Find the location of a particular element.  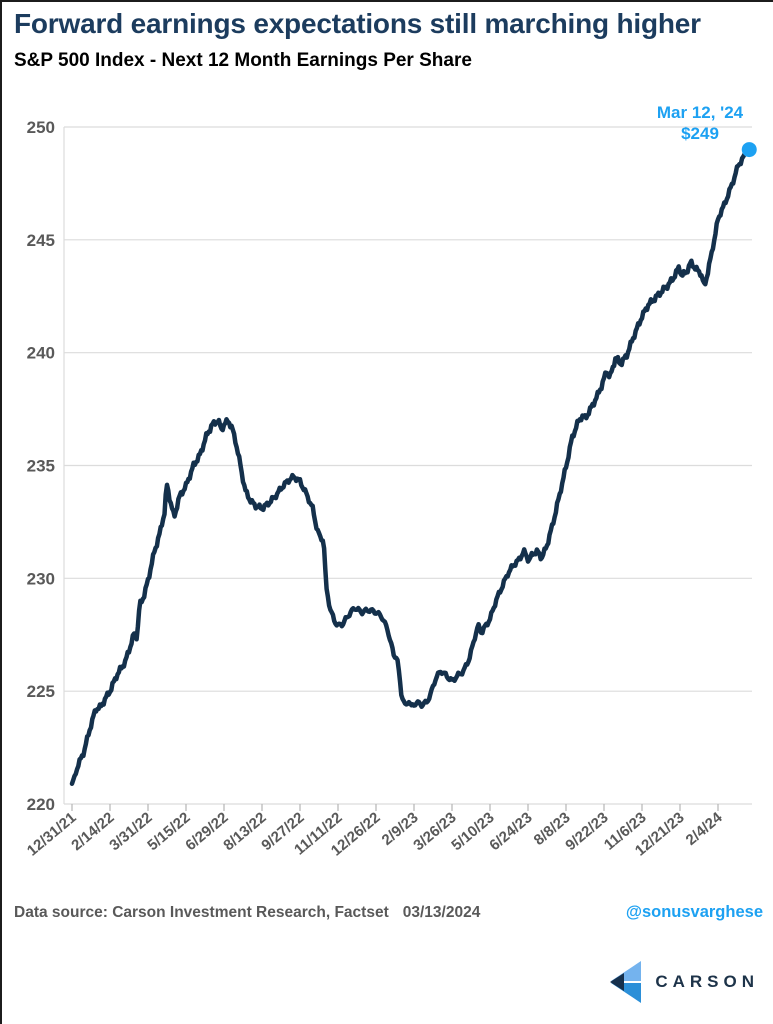

y-axis-label-245: 245 is located at coordinates (41, 240).